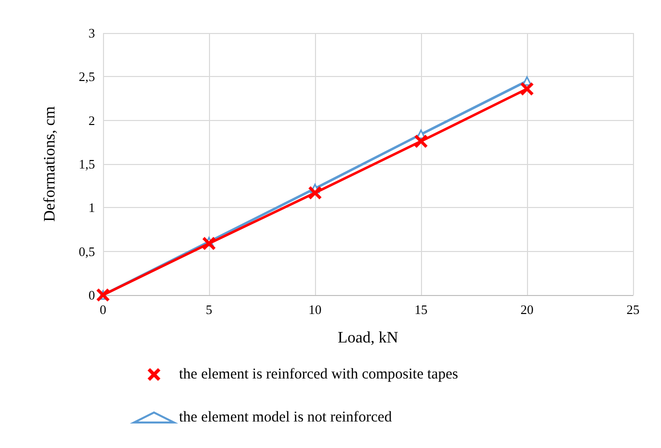  Describe the element at coordinates (209, 309) in the screenshot. I see `x-tick-label: 5` at that location.